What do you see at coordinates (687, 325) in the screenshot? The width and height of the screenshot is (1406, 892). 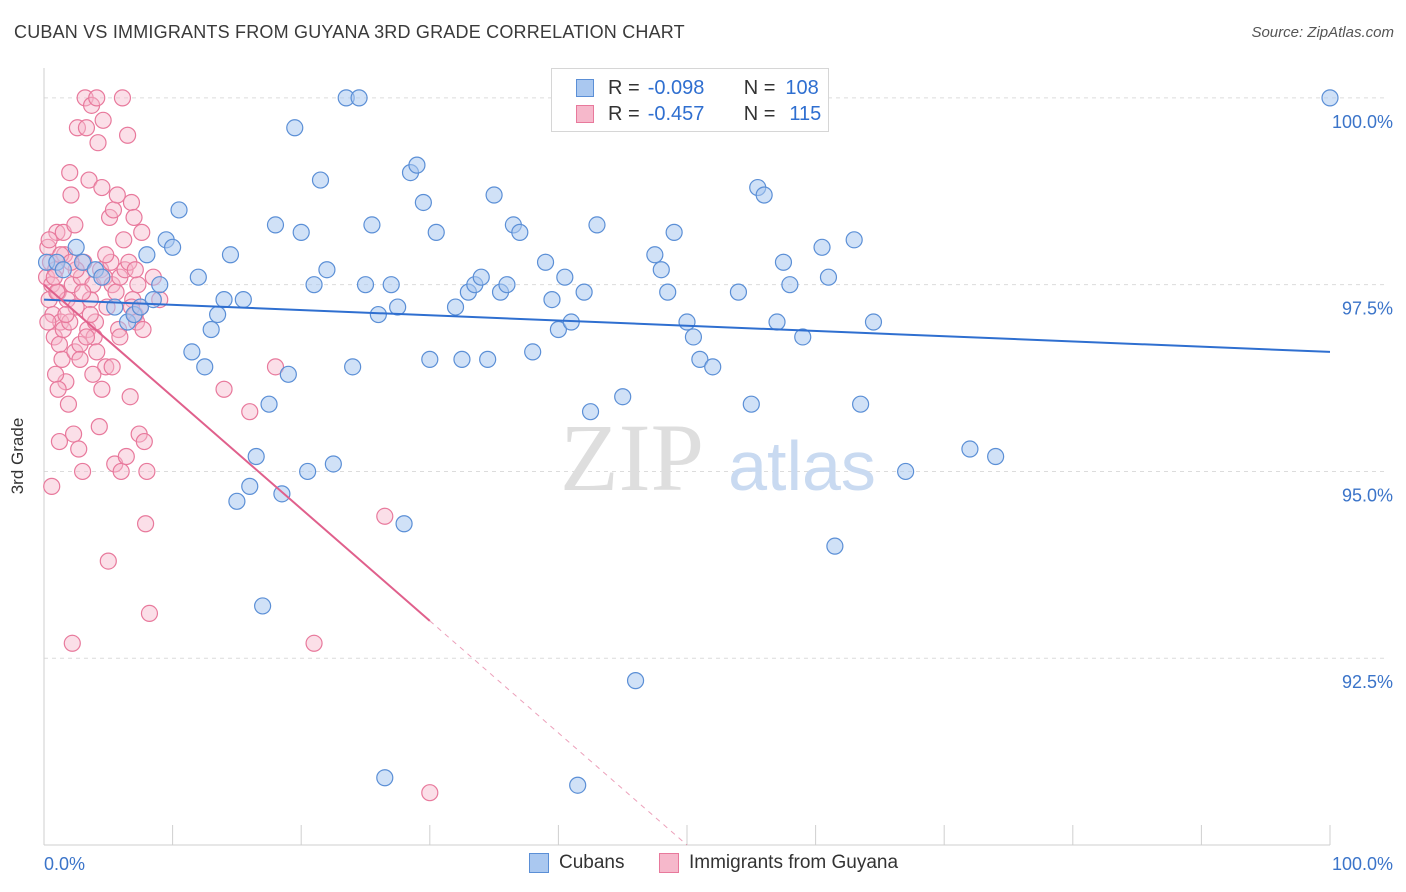 I see `cubans-trend-line` at bounding box center [687, 325].